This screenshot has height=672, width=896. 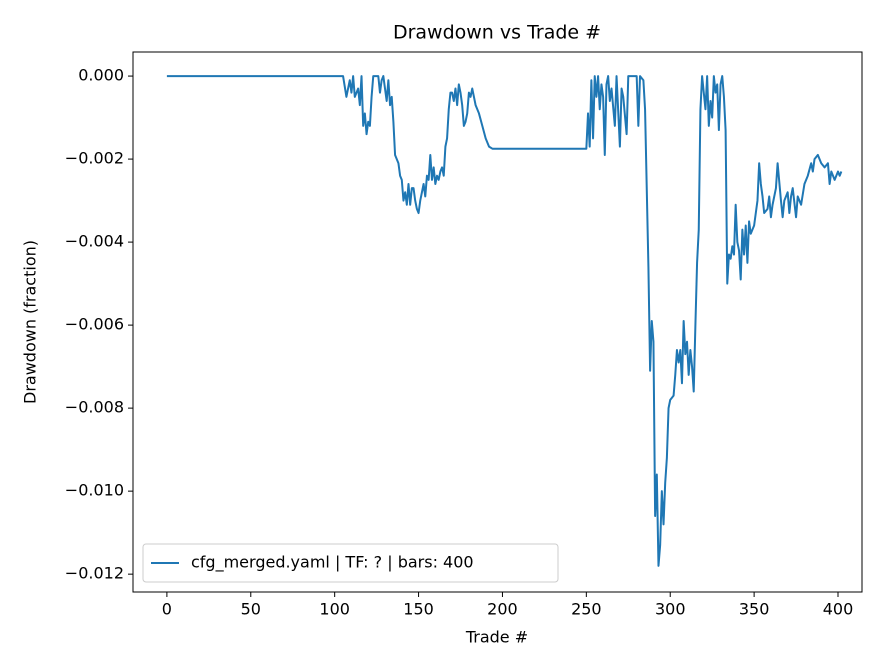 I want to click on y-tick-label: −0.008, so click(x=94, y=407).